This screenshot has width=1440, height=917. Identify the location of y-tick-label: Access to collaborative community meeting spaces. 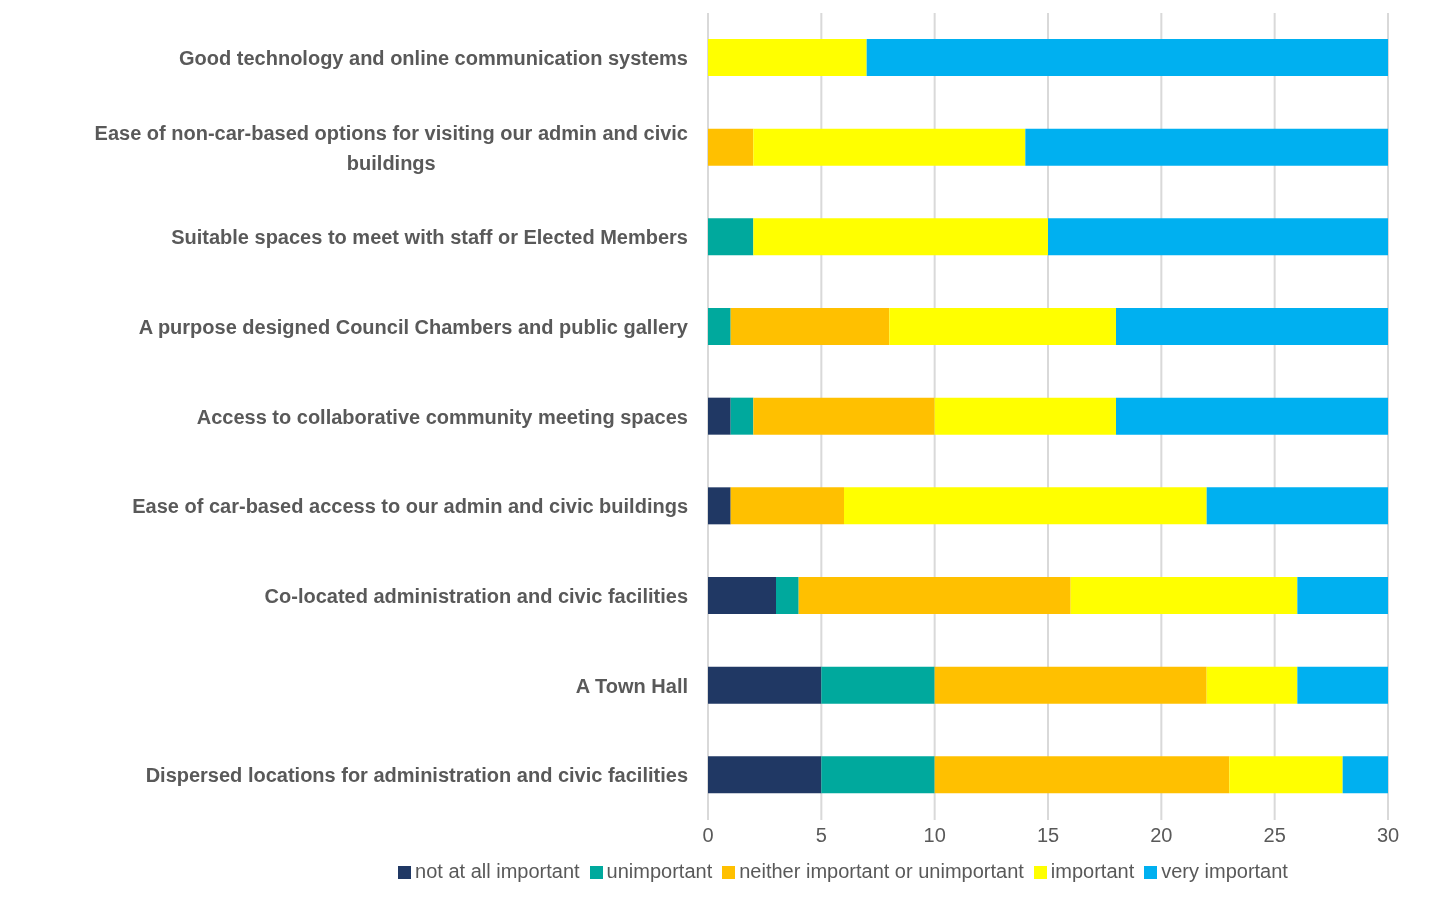
(442, 416).